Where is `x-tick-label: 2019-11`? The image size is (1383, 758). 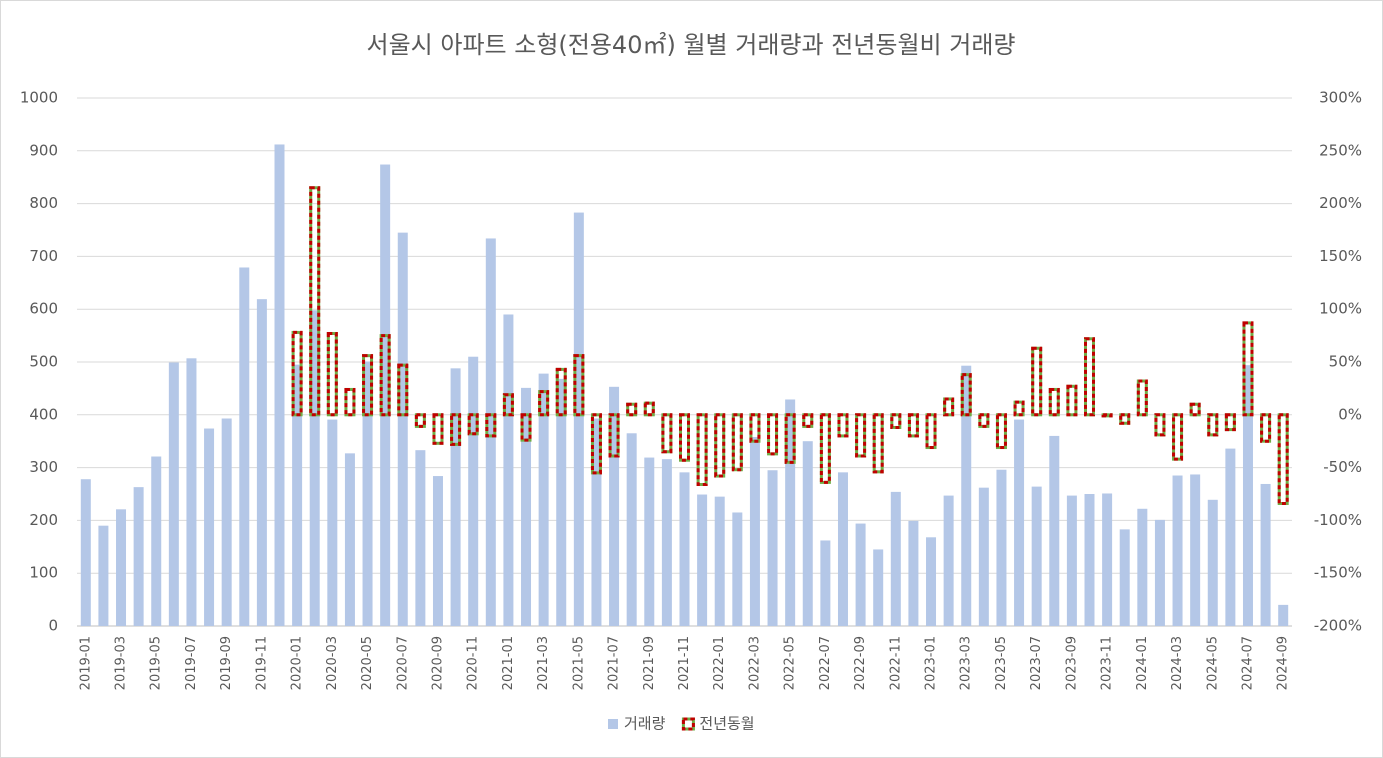 x-tick-label: 2019-11 is located at coordinates (261, 663).